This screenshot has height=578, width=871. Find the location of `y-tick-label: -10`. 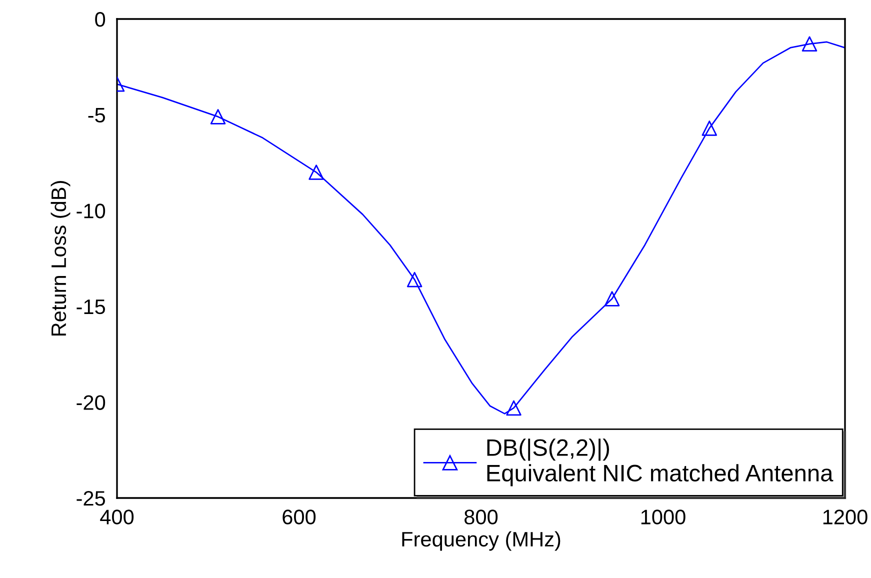

y-tick-label: -10 is located at coordinates (91, 211).